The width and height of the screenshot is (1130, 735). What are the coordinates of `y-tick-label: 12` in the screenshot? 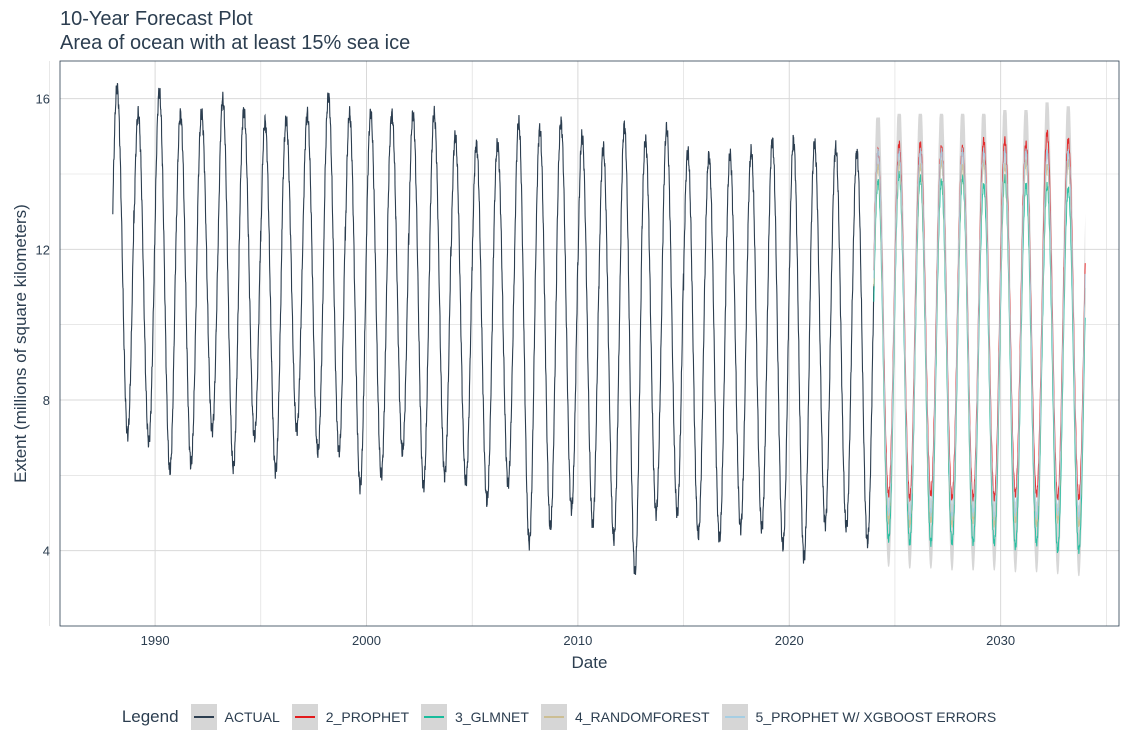 It's located at (43, 249).